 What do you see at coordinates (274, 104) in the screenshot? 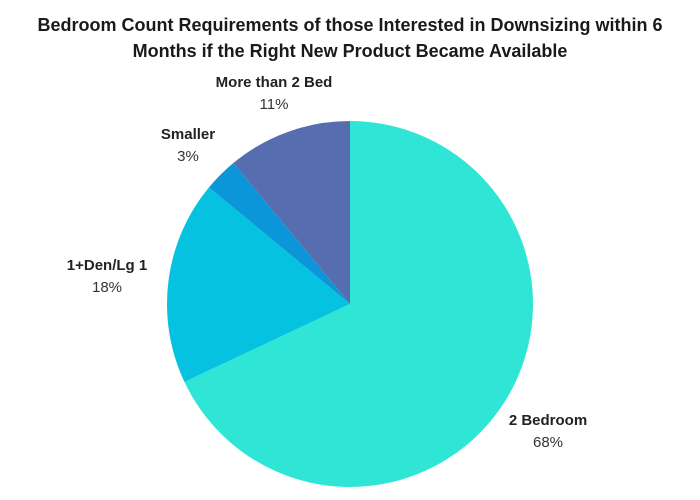
I see `slice-value-label: 11%` at bounding box center [274, 104].